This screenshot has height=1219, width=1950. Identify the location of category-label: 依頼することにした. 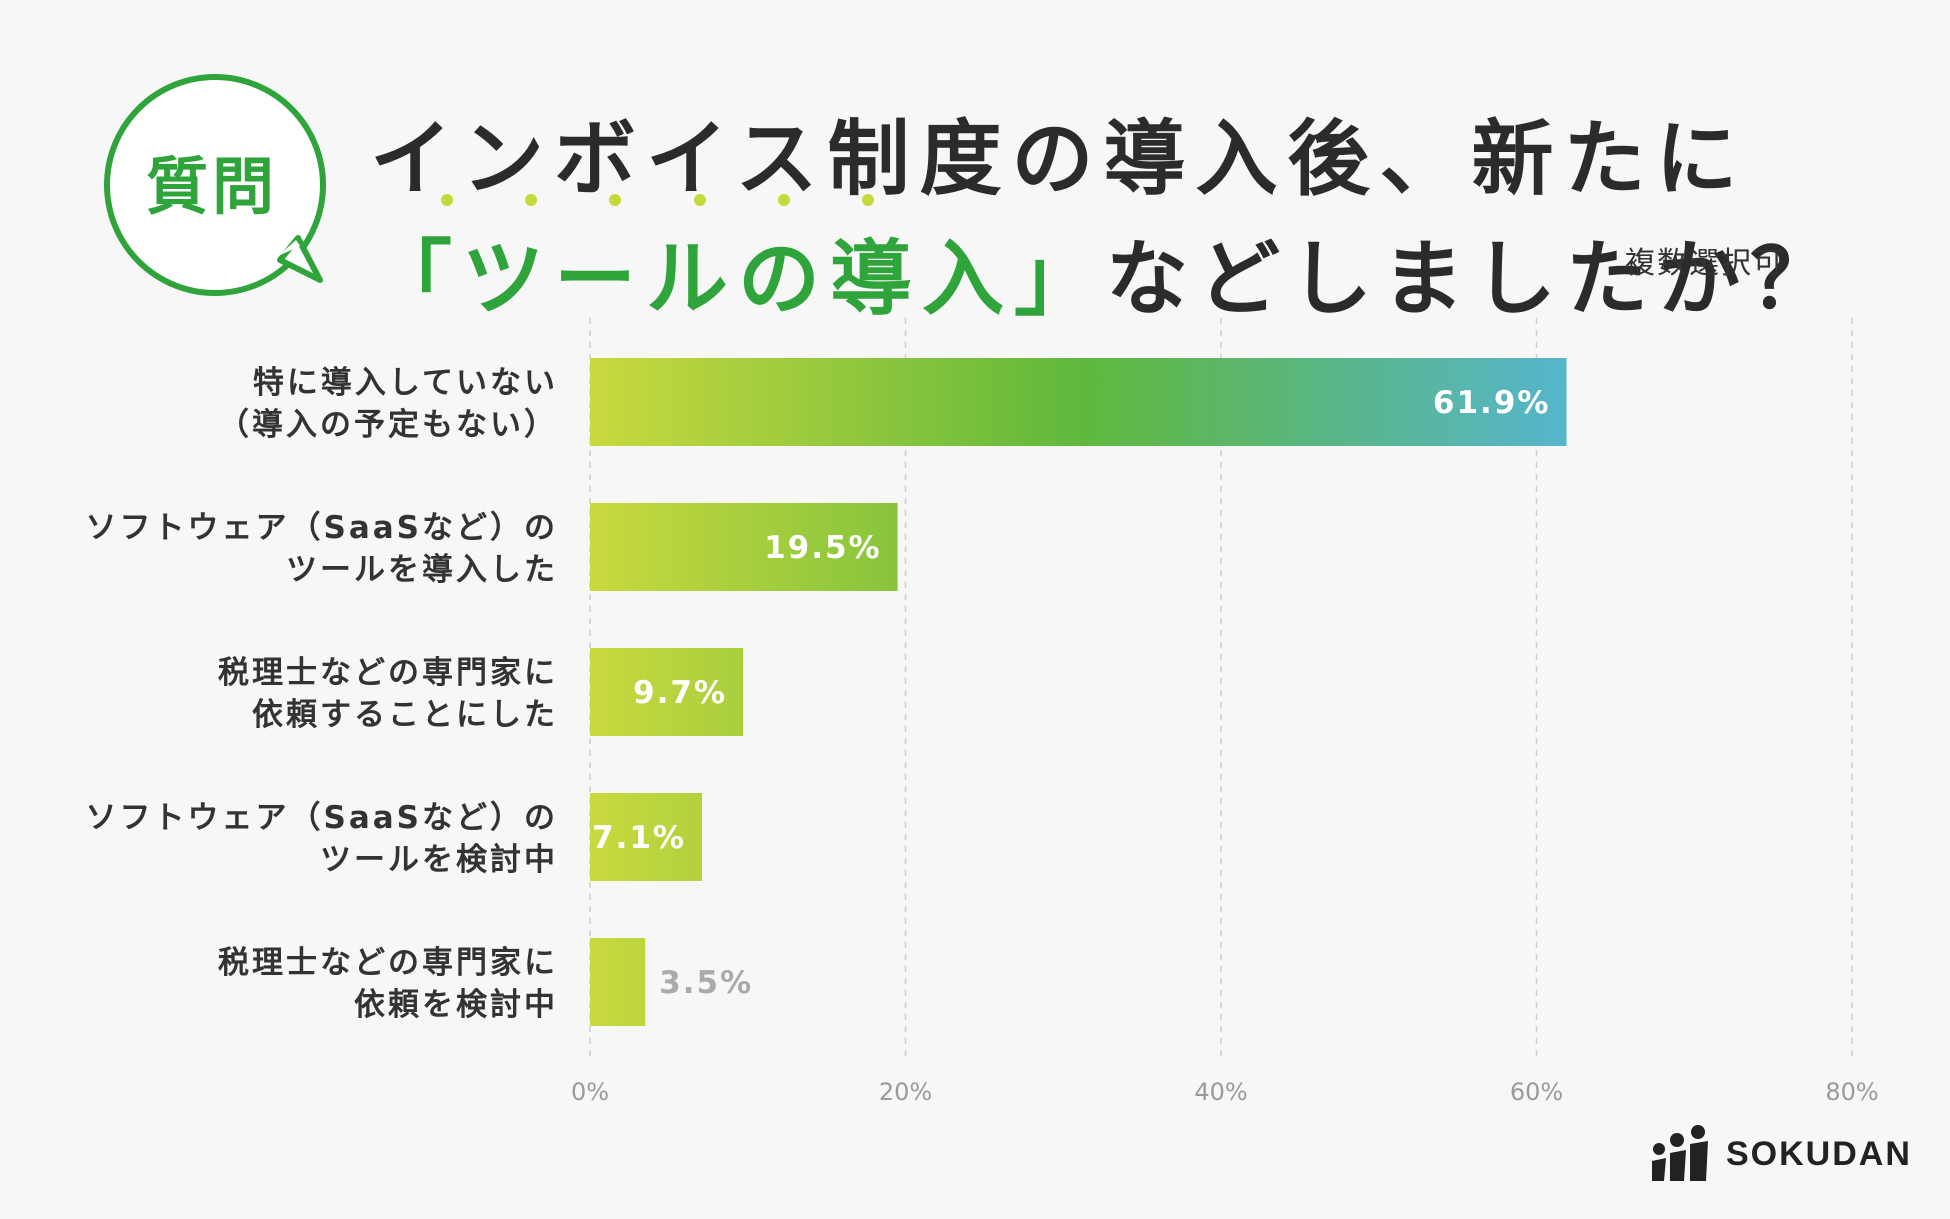
(405, 715).